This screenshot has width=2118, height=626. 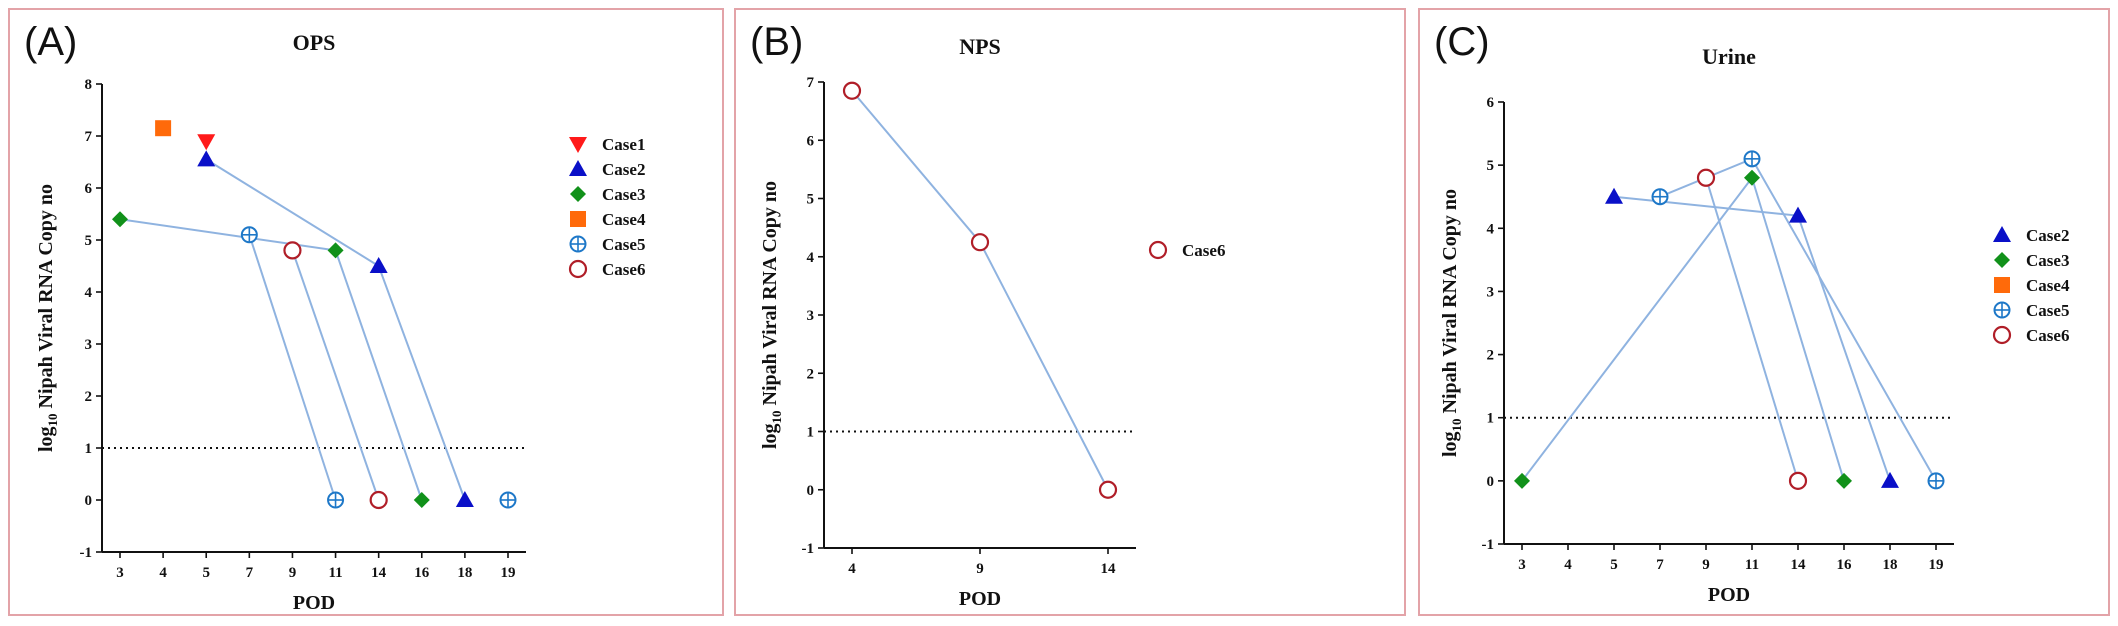 I want to click on series-line-case3, so click(x=1683, y=328).